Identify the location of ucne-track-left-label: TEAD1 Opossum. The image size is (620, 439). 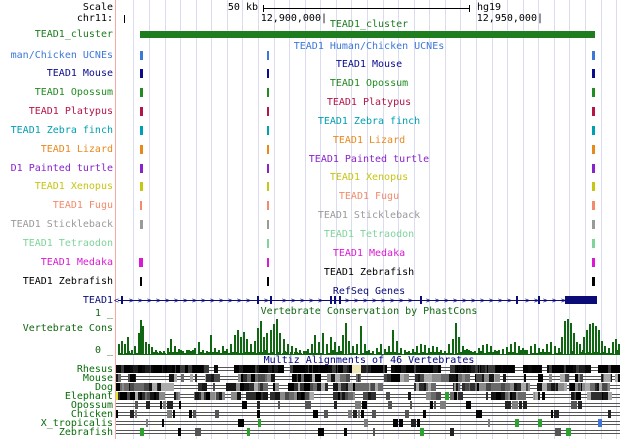
(73, 92).